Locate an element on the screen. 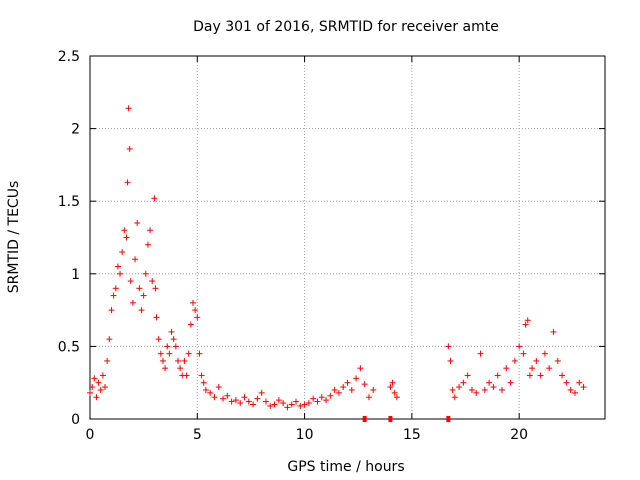 Image resolution: width=640 pixels, height=480 pixels. y-tick-label: 0 is located at coordinates (75, 420).